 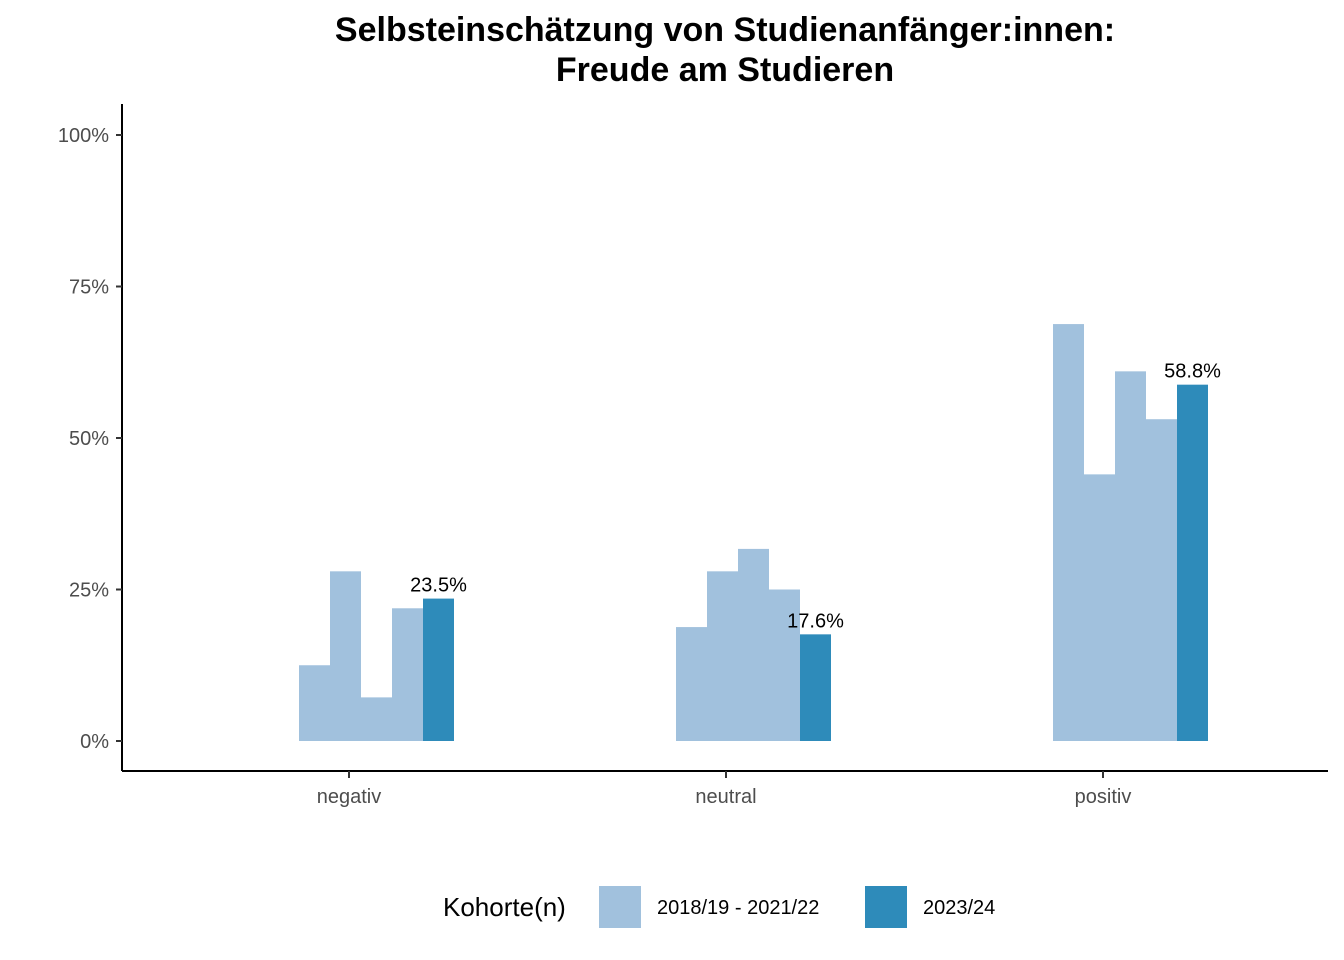 What do you see at coordinates (738, 908) in the screenshot?
I see `legend-label-past: 2018/19 - 2021/22` at bounding box center [738, 908].